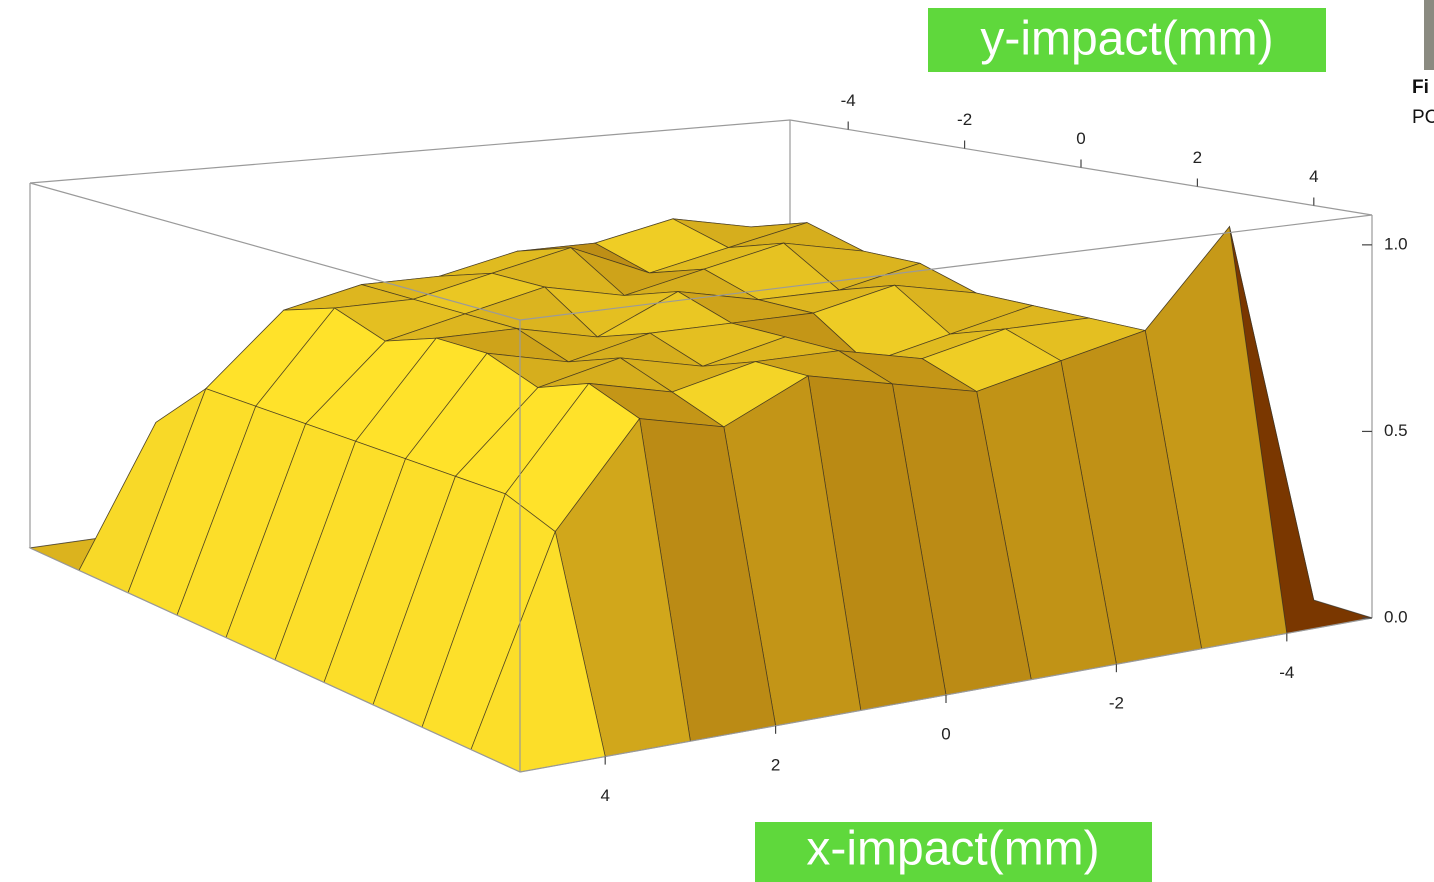 Image resolution: width=1434 pixels, height=882 pixels. Describe the element at coordinates (1080, 138) in the screenshot. I see `y-tick-label: 0` at that location.